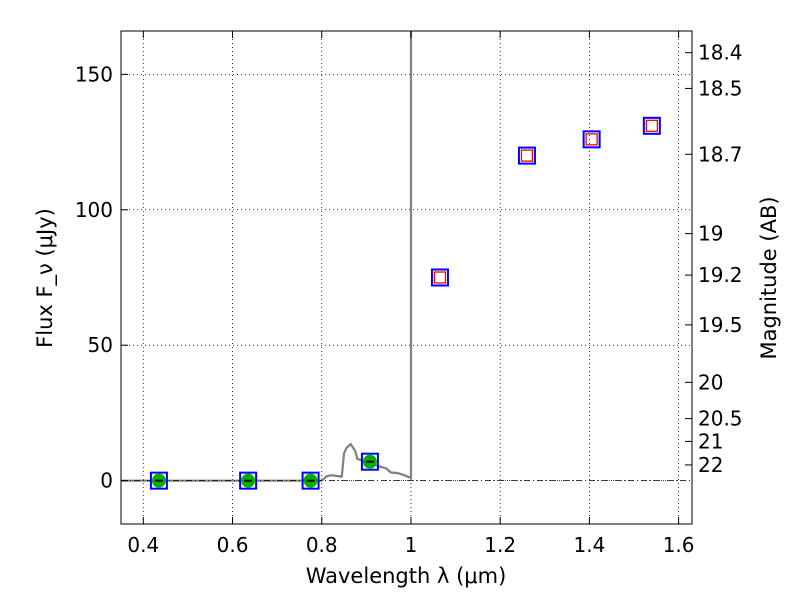  What do you see at coordinates (233, 545) in the screenshot?
I see `x-tick-label: 0.6` at bounding box center [233, 545].